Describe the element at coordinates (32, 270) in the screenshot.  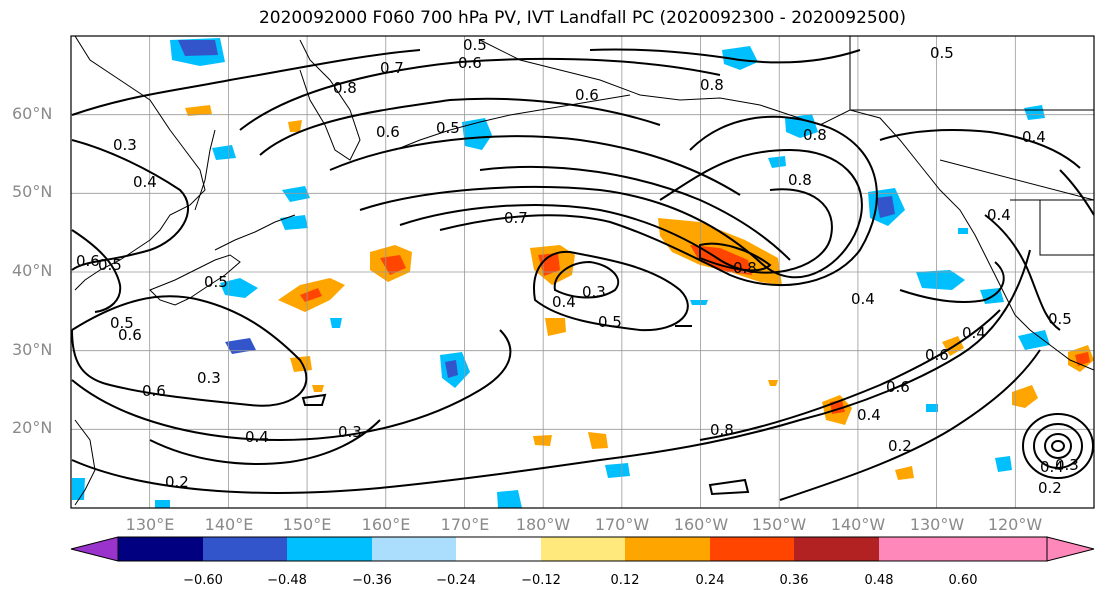
I see `lat-label: 40°N` at that location.